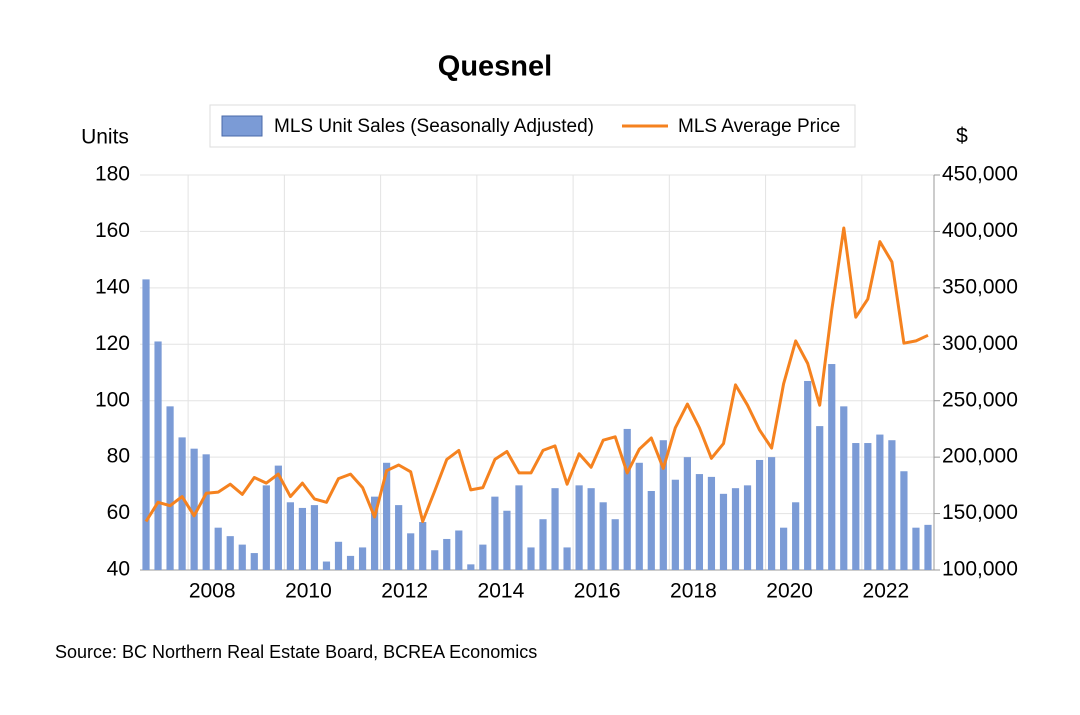  Describe the element at coordinates (980, 343) in the screenshot. I see `y2-tick-label: 300,000` at that location.